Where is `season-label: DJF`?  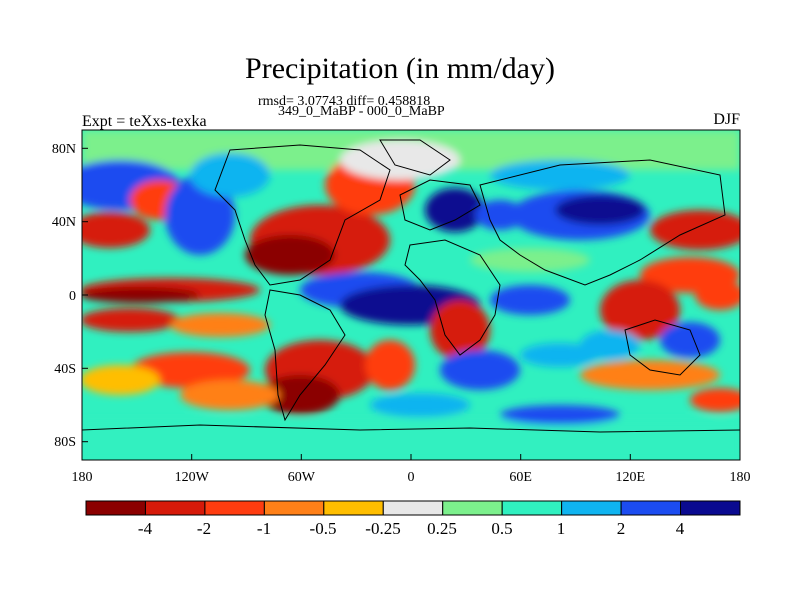 season-label: DJF is located at coordinates (726, 119).